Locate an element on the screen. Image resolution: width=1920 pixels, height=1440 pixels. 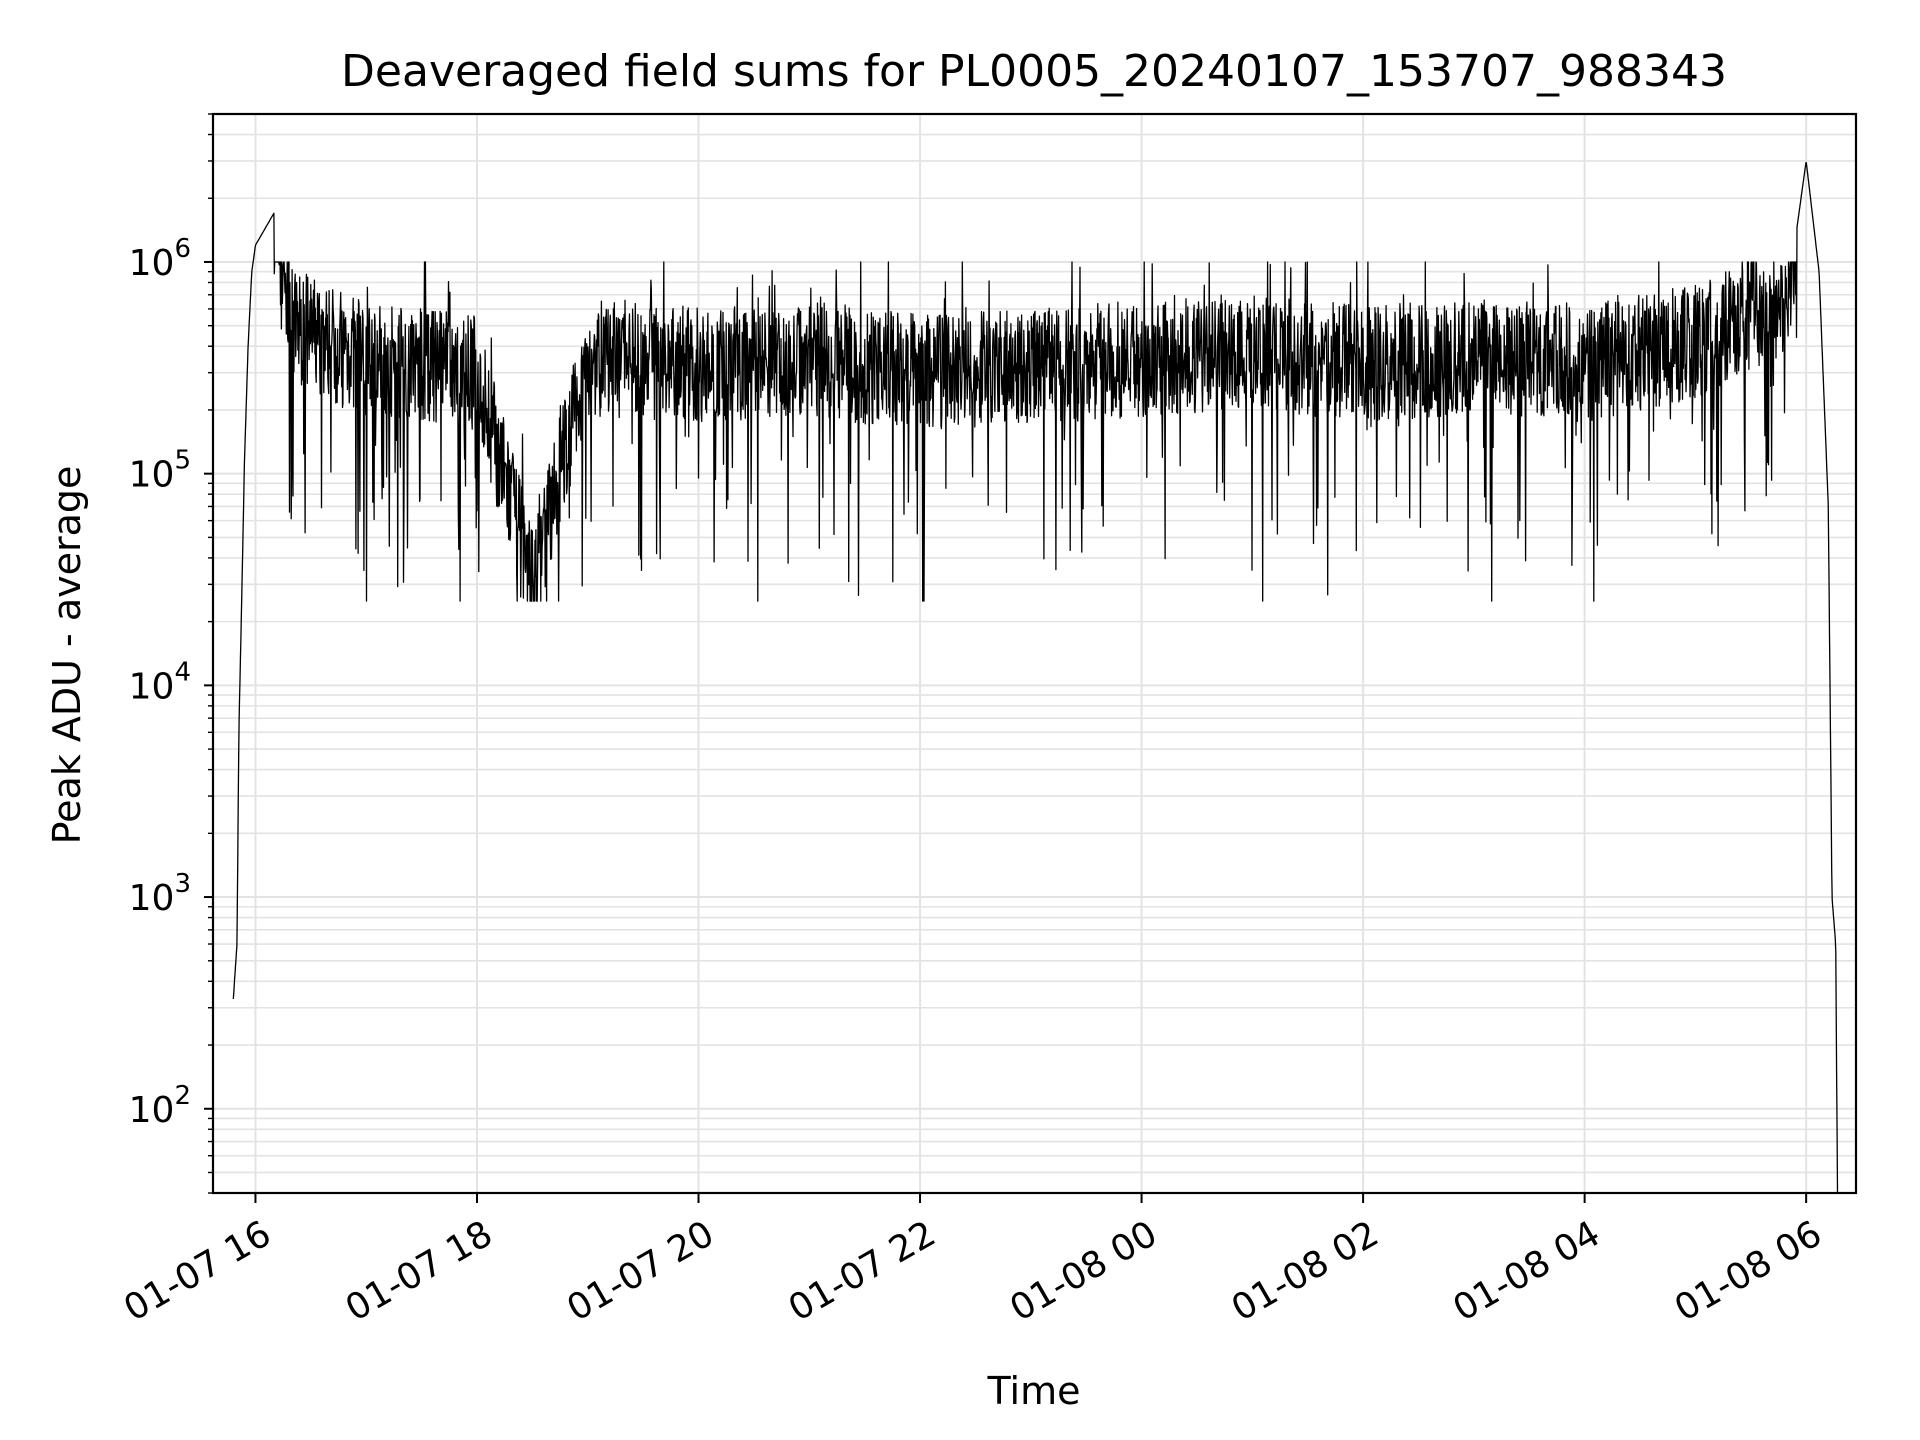
x-axis-label: Time is located at coordinates (1034, 1391).